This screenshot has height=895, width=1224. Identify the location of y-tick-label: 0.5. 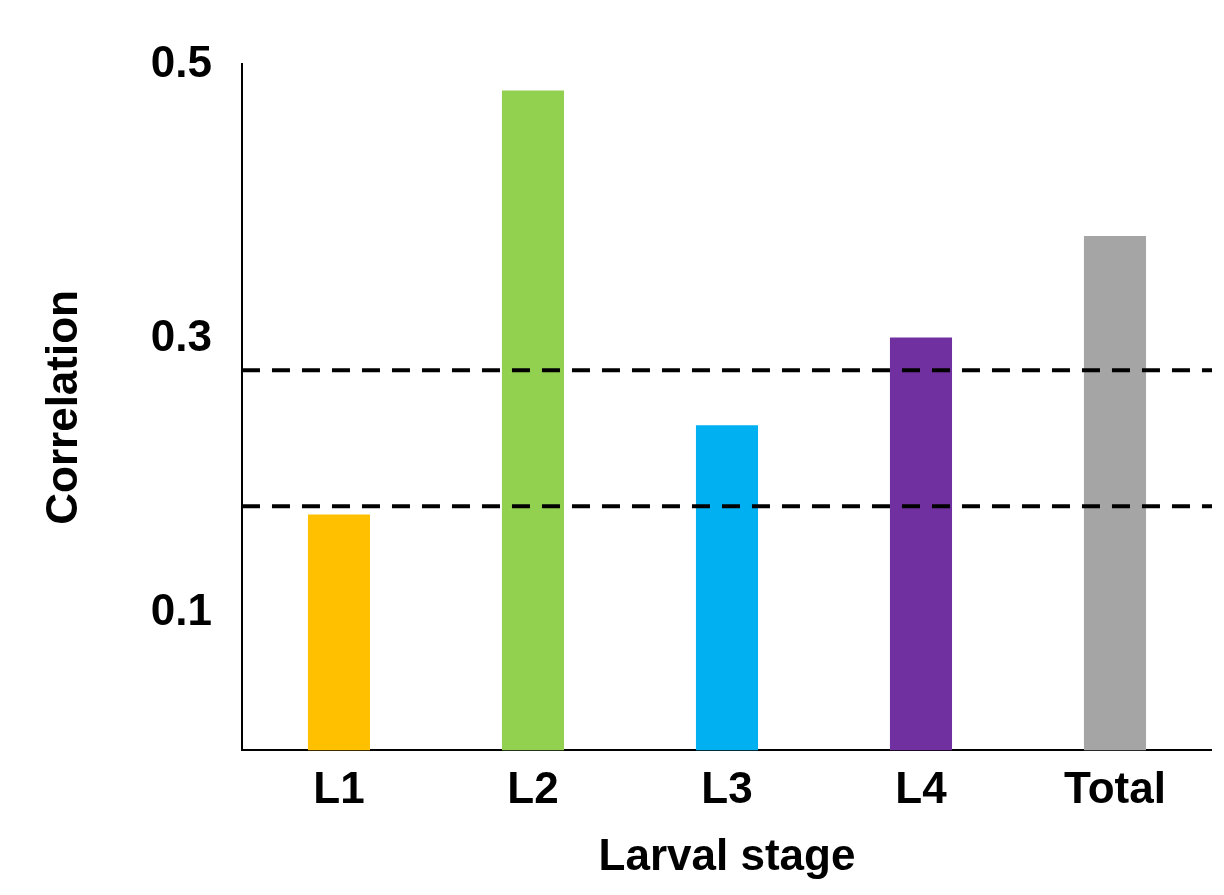
(181, 61).